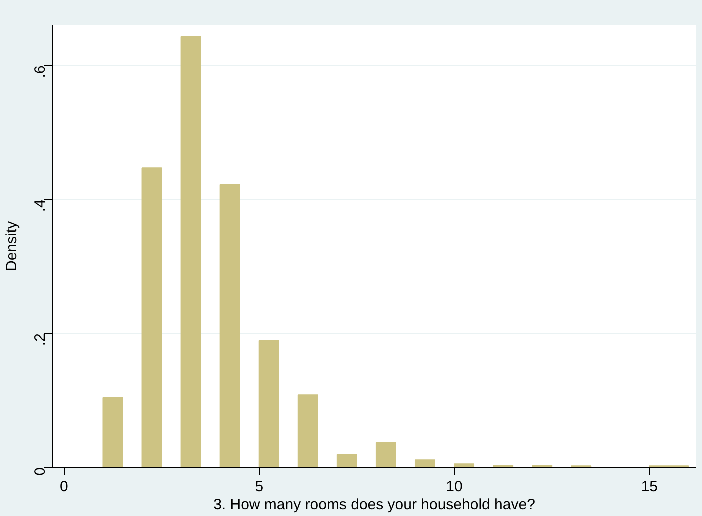 The image size is (702, 516). I want to click on x-axis-title: 3. How many rooms does your household have?, so click(375, 505).